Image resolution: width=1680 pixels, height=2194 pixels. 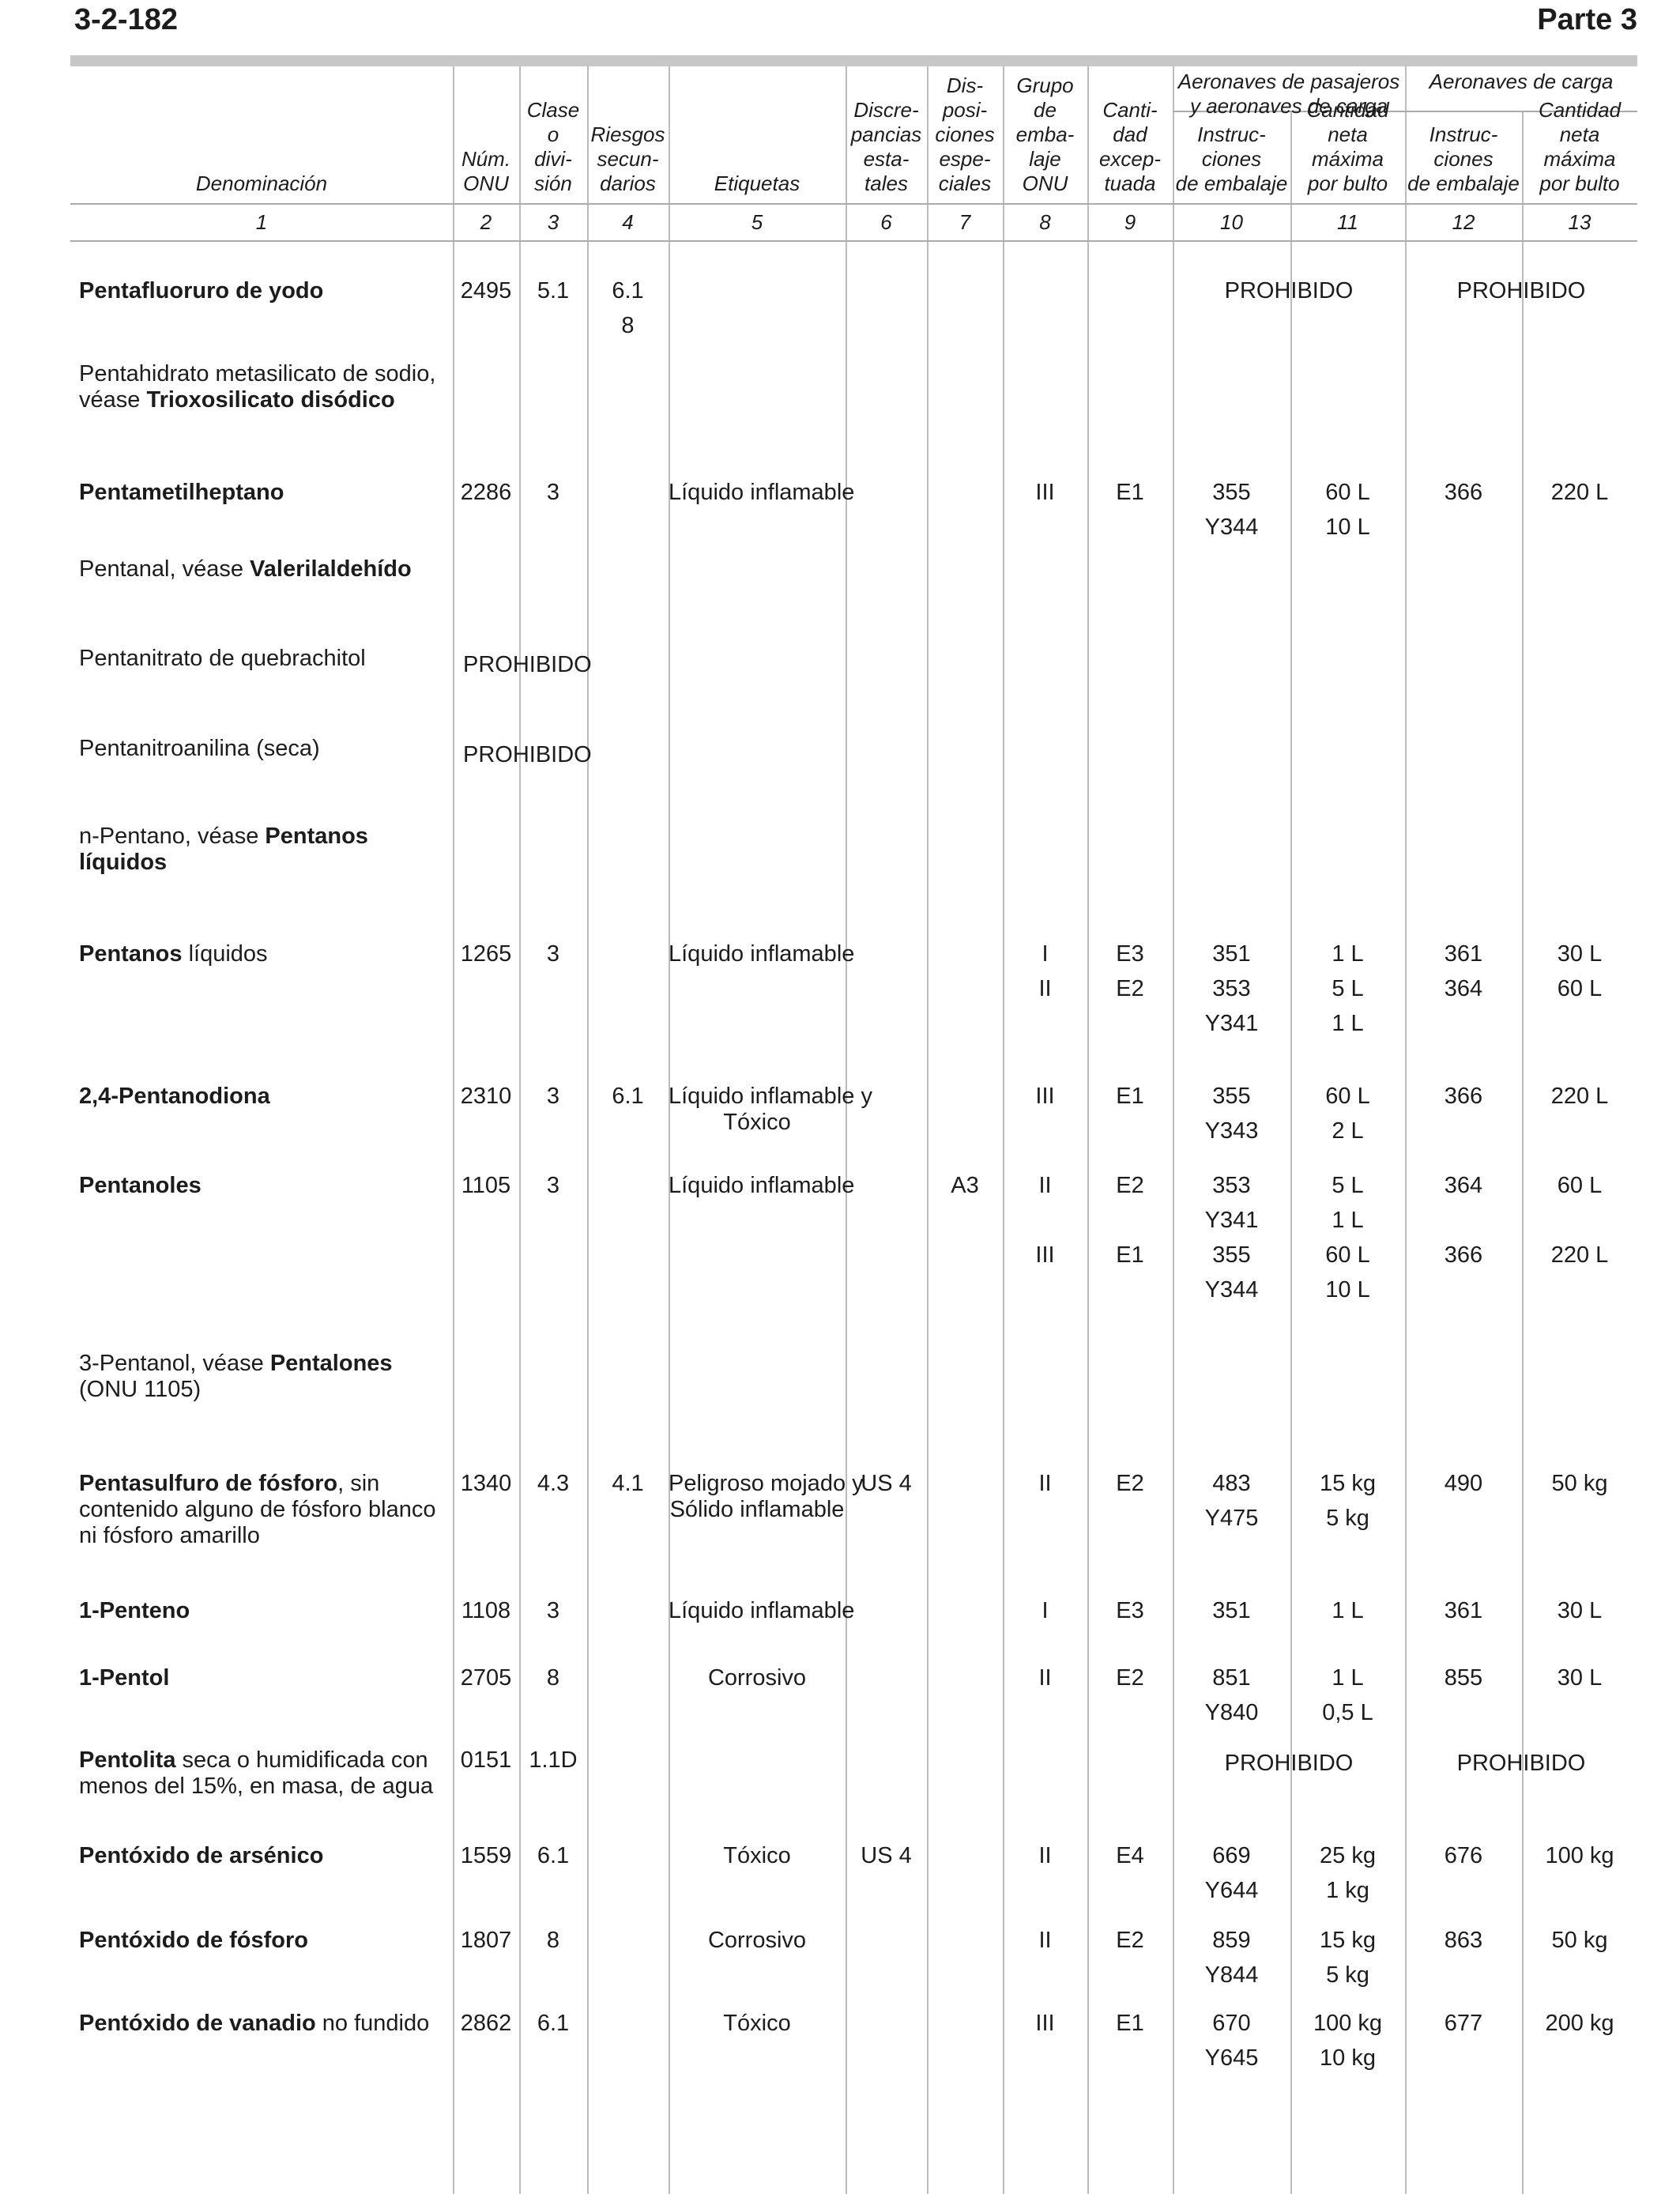 I want to click on excepted-qty-cell: E4, so click(x=1130, y=1855).